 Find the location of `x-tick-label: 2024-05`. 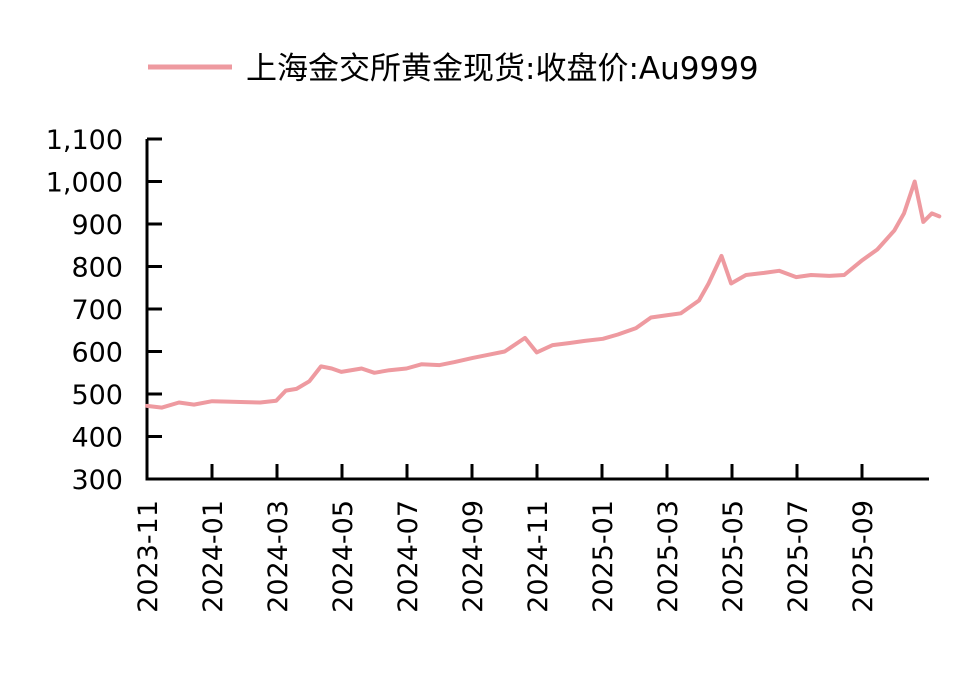

x-tick-label: 2024-05 is located at coordinates (343, 556).